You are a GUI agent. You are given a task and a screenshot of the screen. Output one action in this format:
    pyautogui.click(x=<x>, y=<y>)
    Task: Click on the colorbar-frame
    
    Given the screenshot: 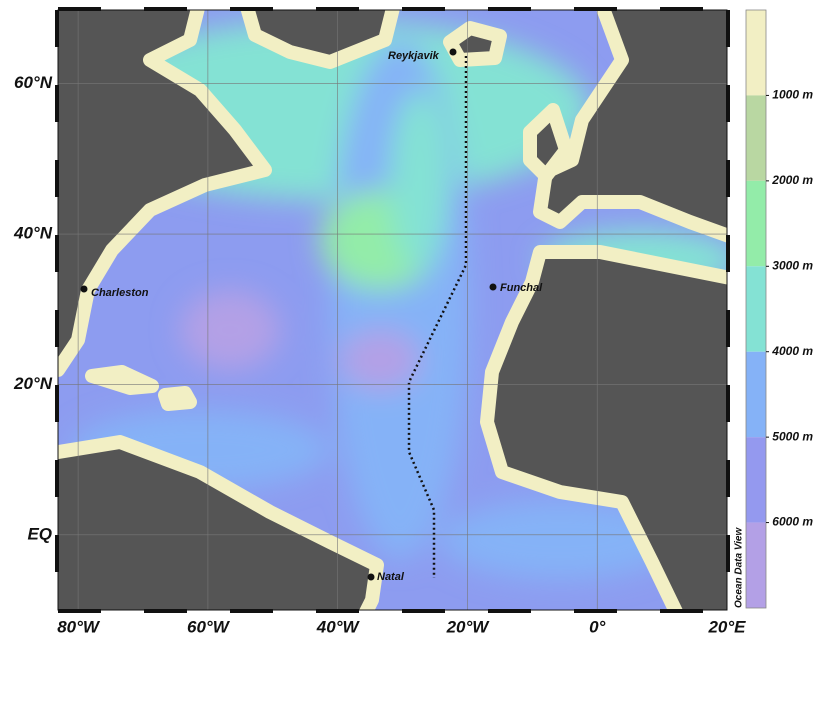 What is the action you would take?
    pyautogui.click(x=756, y=309)
    